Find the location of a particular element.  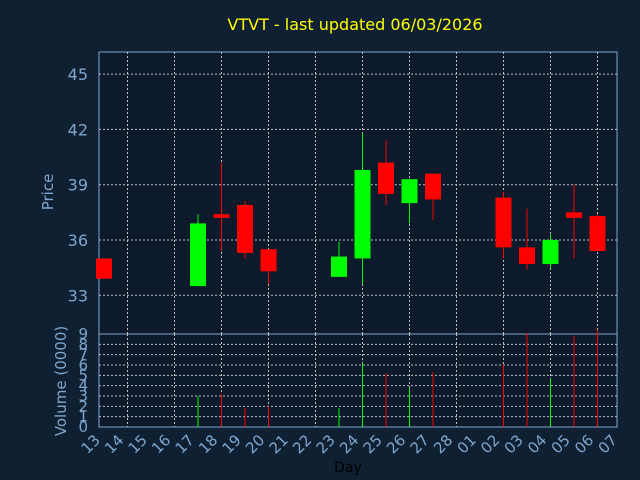

price-tick-label: 39 is located at coordinates (78, 185).